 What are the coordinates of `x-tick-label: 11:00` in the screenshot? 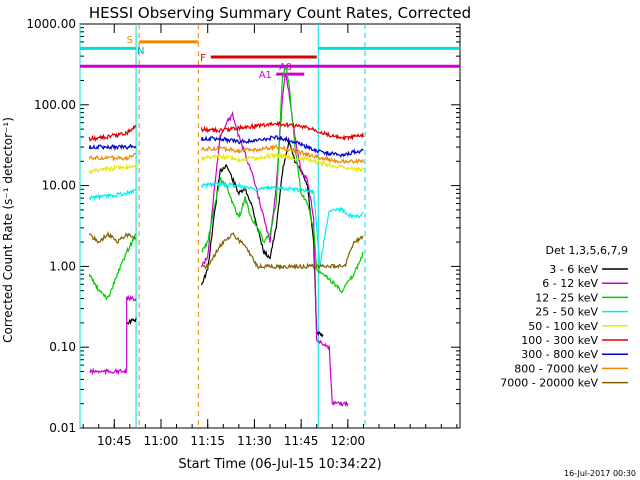 It's located at (161, 441).